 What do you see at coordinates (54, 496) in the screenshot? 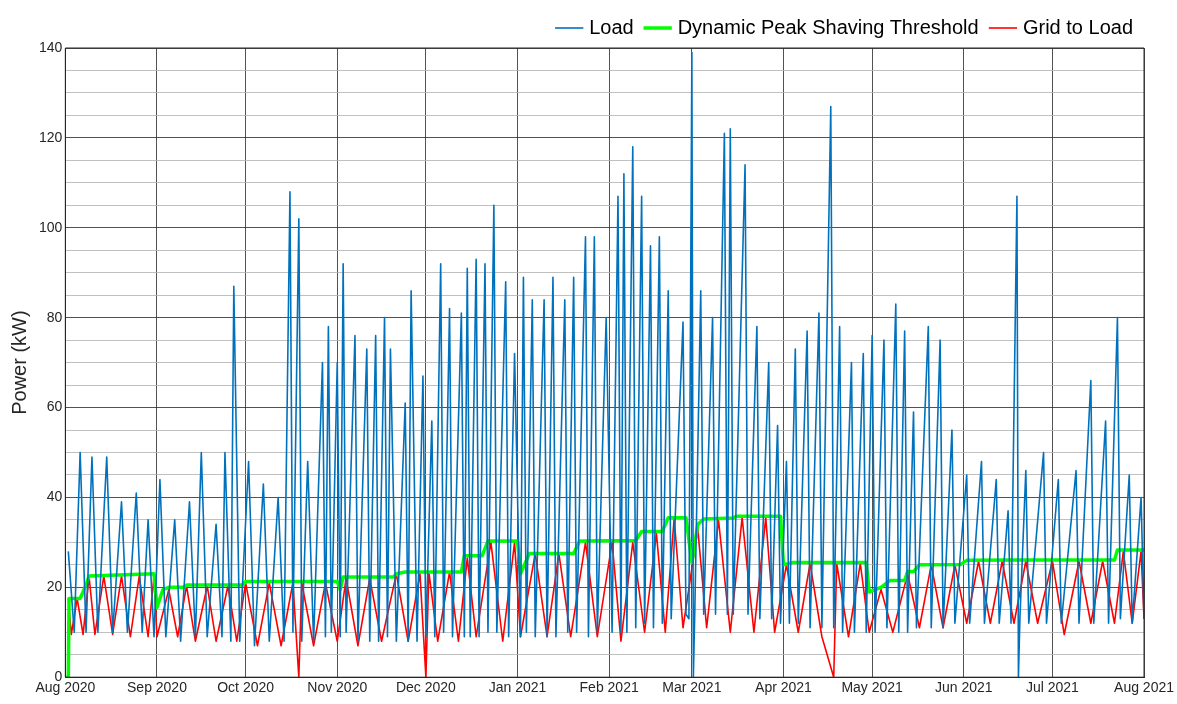
I see `y-tick-label: 40` at bounding box center [54, 496].